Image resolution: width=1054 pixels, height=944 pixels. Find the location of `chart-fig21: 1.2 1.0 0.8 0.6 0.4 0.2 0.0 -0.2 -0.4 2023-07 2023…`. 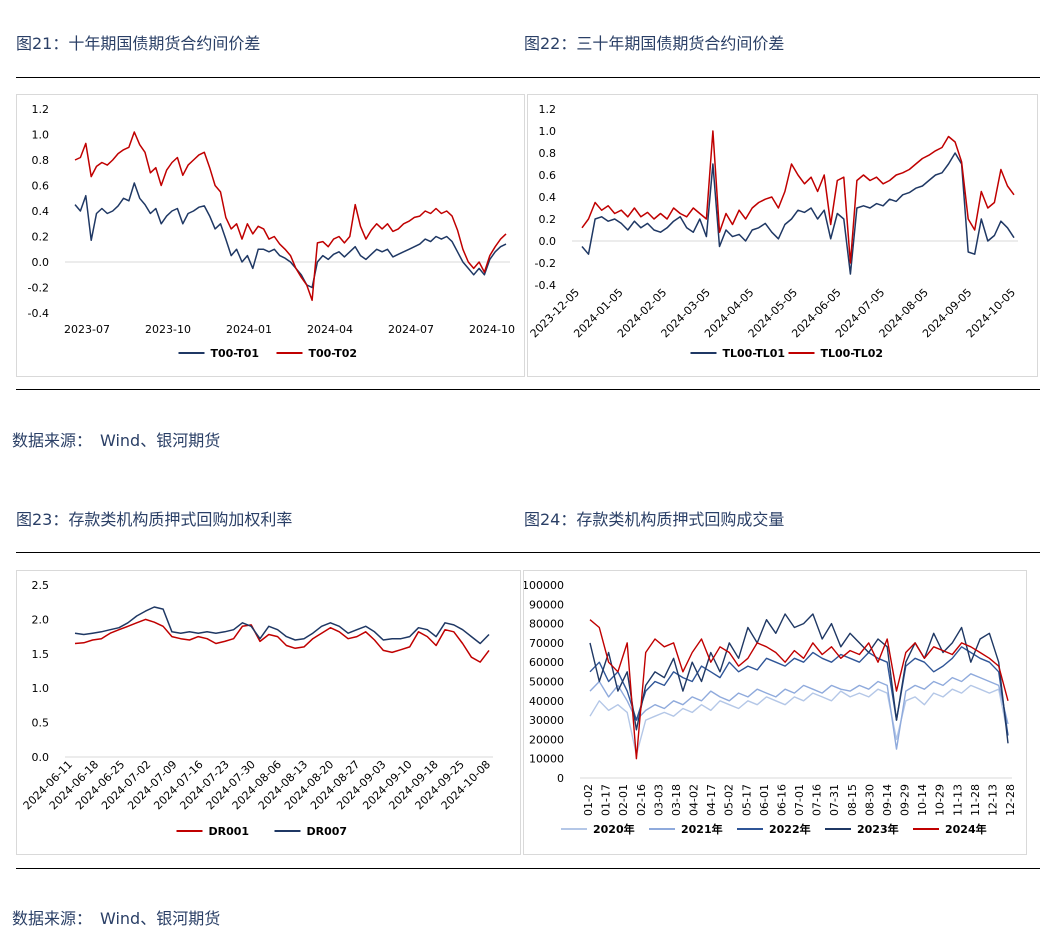

chart-fig21: 1.2 1.0 0.8 0.6 0.4 0.2 0.0 -0.2 -0.4 2023-07 2023… is located at coordinates (271, 231).